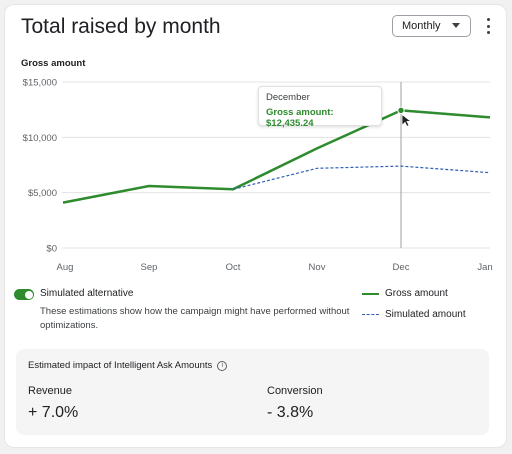 The height and width of the screenshot is (454, 512). Describe the element at coordinates (456, 25) in the screenshot. I see `chevron-down-icon` at that location.